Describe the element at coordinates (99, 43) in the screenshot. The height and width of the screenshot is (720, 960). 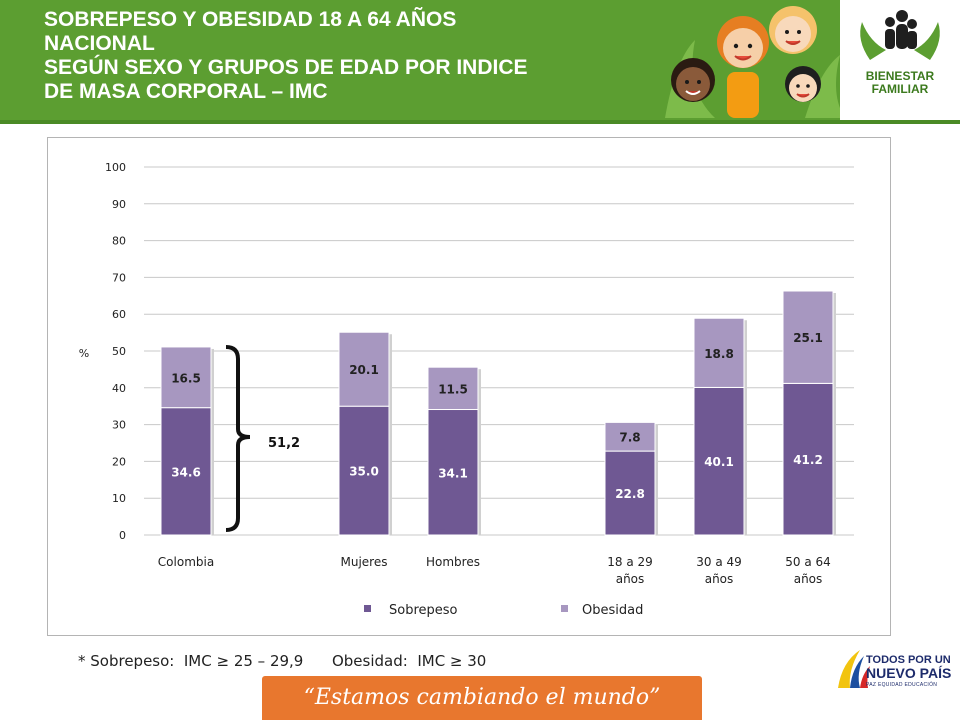
I see `title-line-2: NACIONAL` at that location.